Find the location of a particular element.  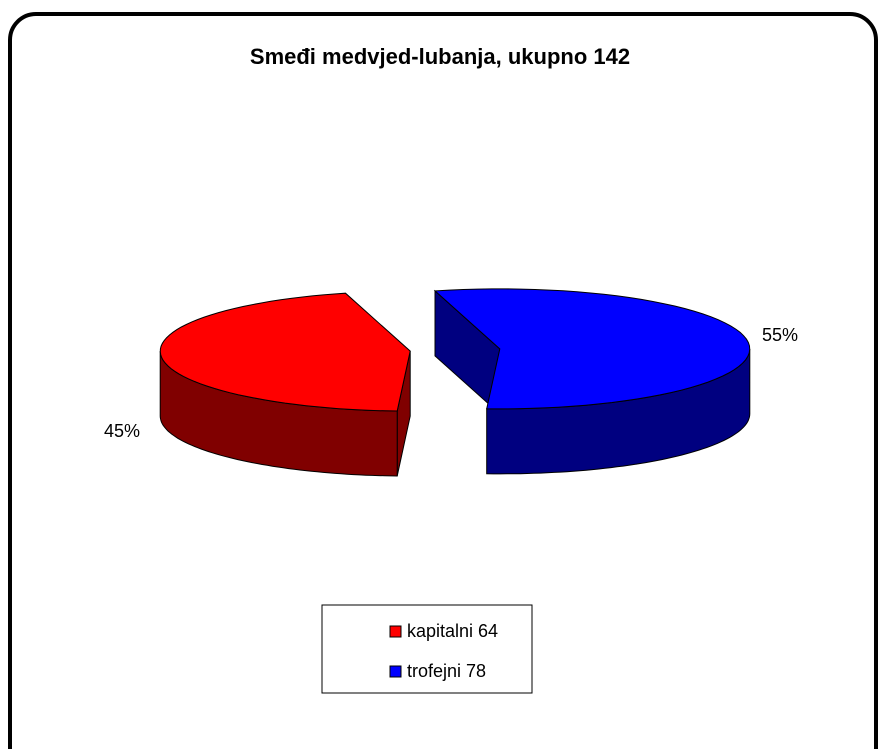

data-label: 55% is located at coordinates (780, 335).